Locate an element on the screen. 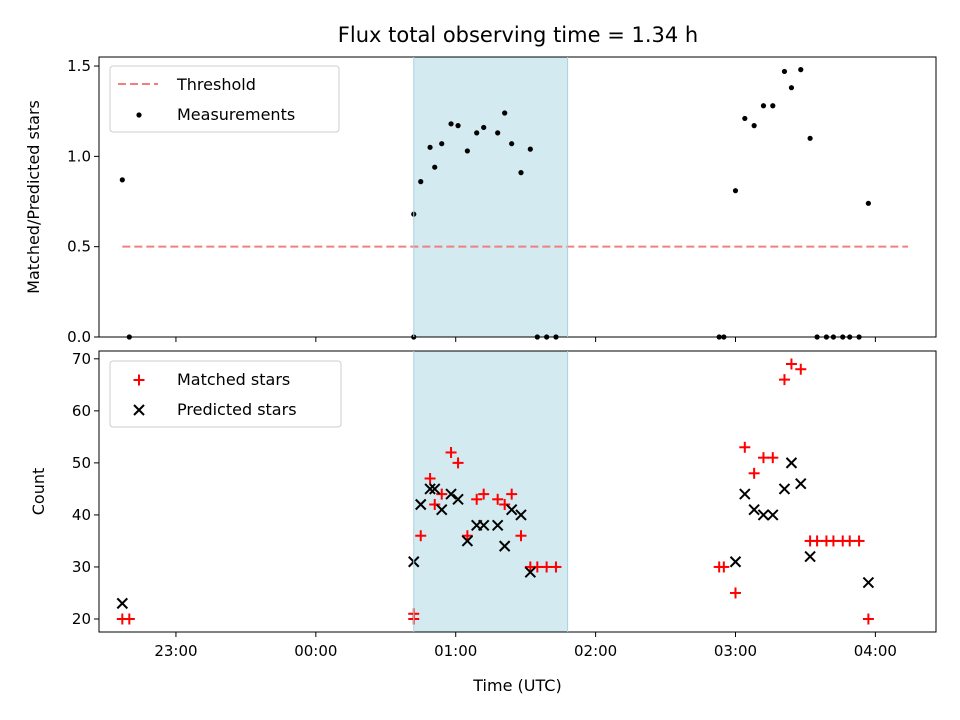  legend-matched-label: Matched stars is located at coordinates (233, 379).